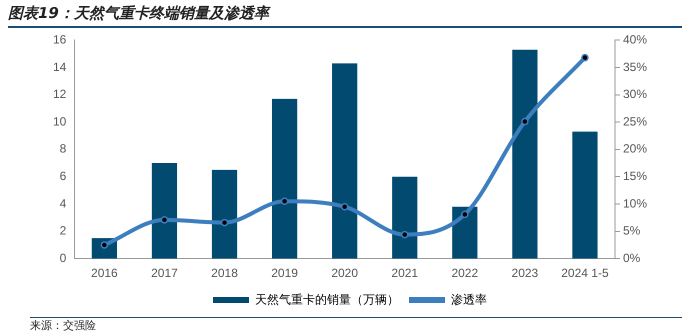 The width and height of the screenshot is (690, 336). I want to click on y-tick-label: 2, so click(63, 231).